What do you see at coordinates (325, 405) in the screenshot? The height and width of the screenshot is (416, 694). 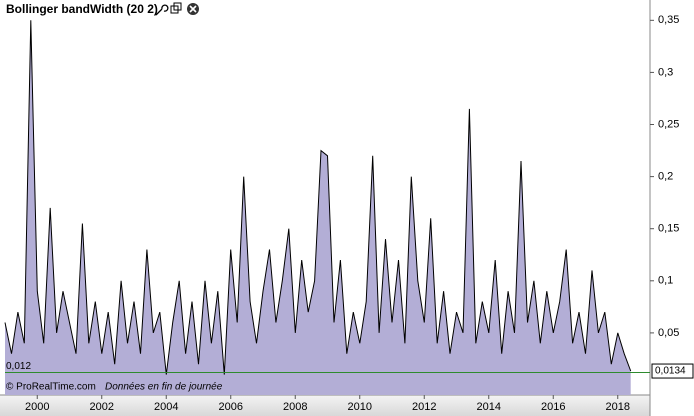 I see `x-axis-panel` at bounding box center [325, 405].